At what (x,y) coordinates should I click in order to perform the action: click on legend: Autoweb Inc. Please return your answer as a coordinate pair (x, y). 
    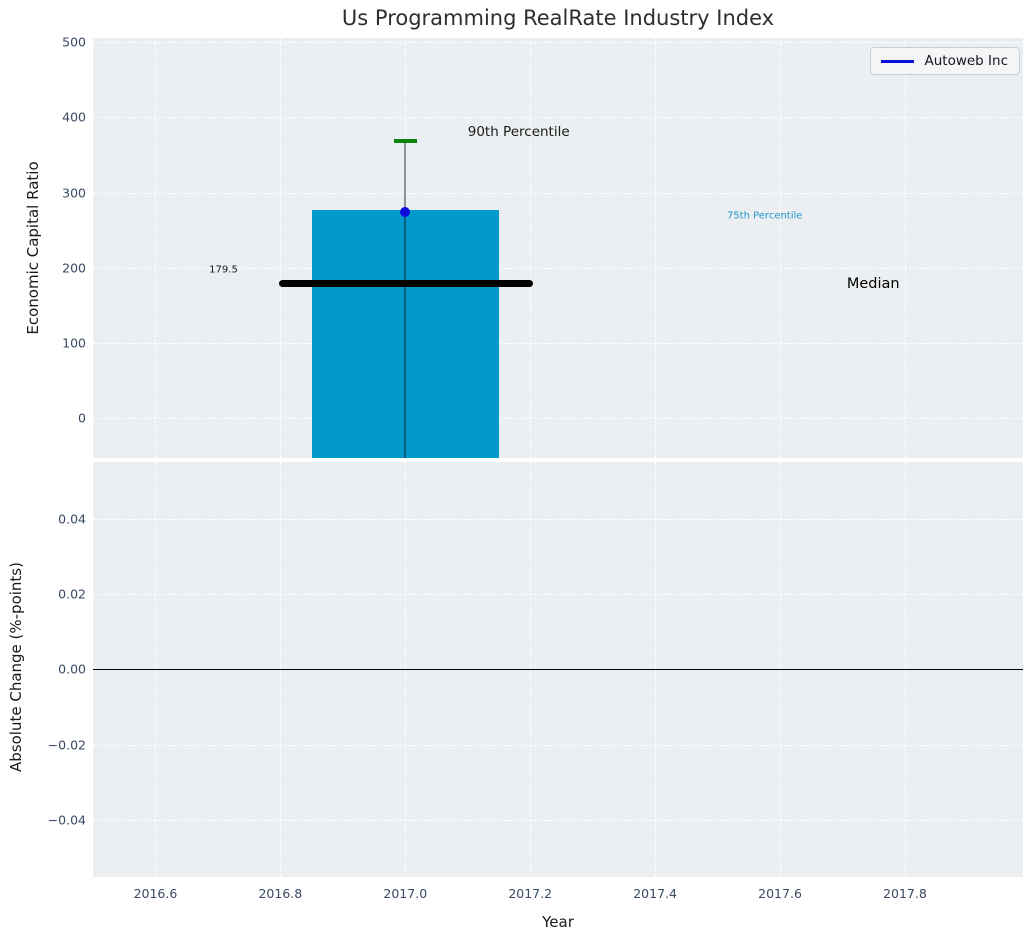
    Looking at the image, I should click on (945, 61).